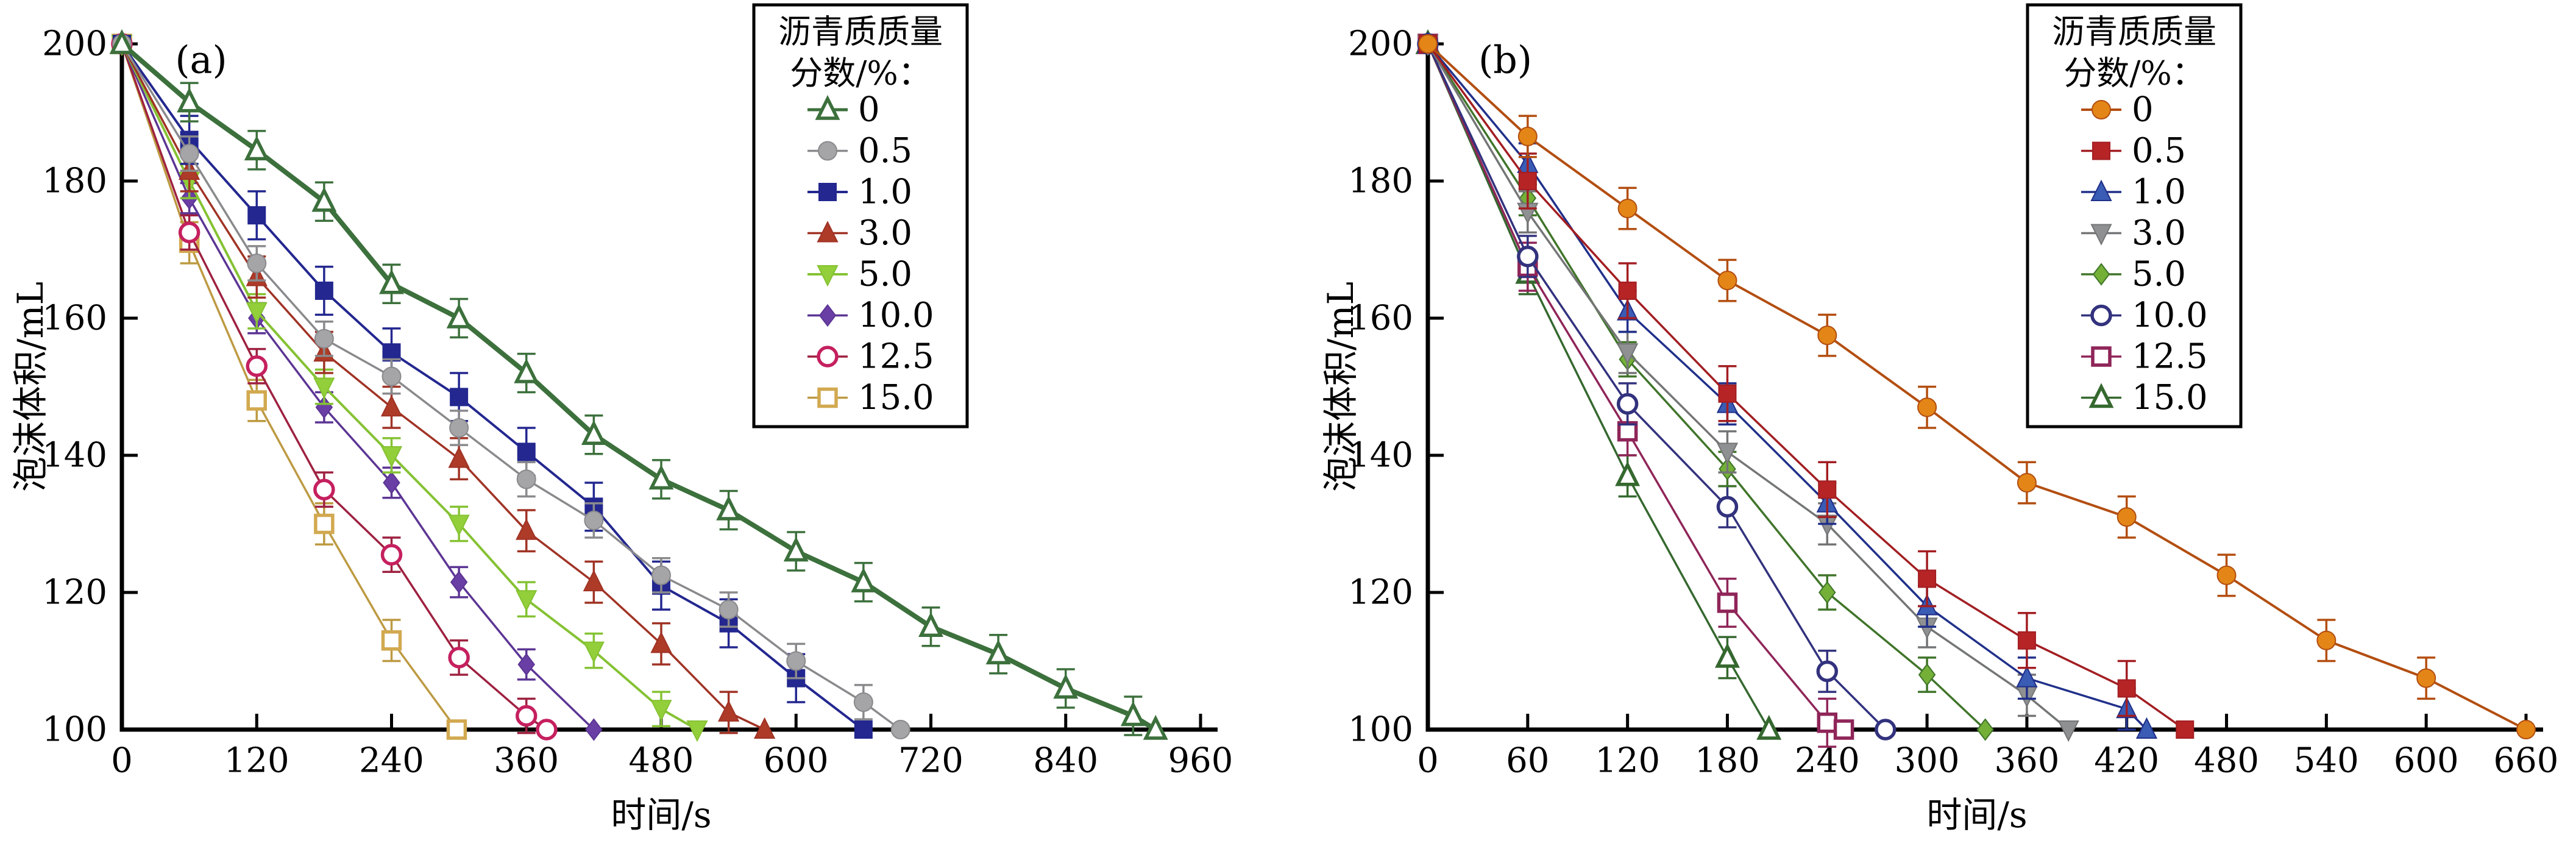 This screenshot has height=846, width=2576. Describe the element at coordinates (201, 60) in the screenshot. I see `panel-label: (a)` at that location.